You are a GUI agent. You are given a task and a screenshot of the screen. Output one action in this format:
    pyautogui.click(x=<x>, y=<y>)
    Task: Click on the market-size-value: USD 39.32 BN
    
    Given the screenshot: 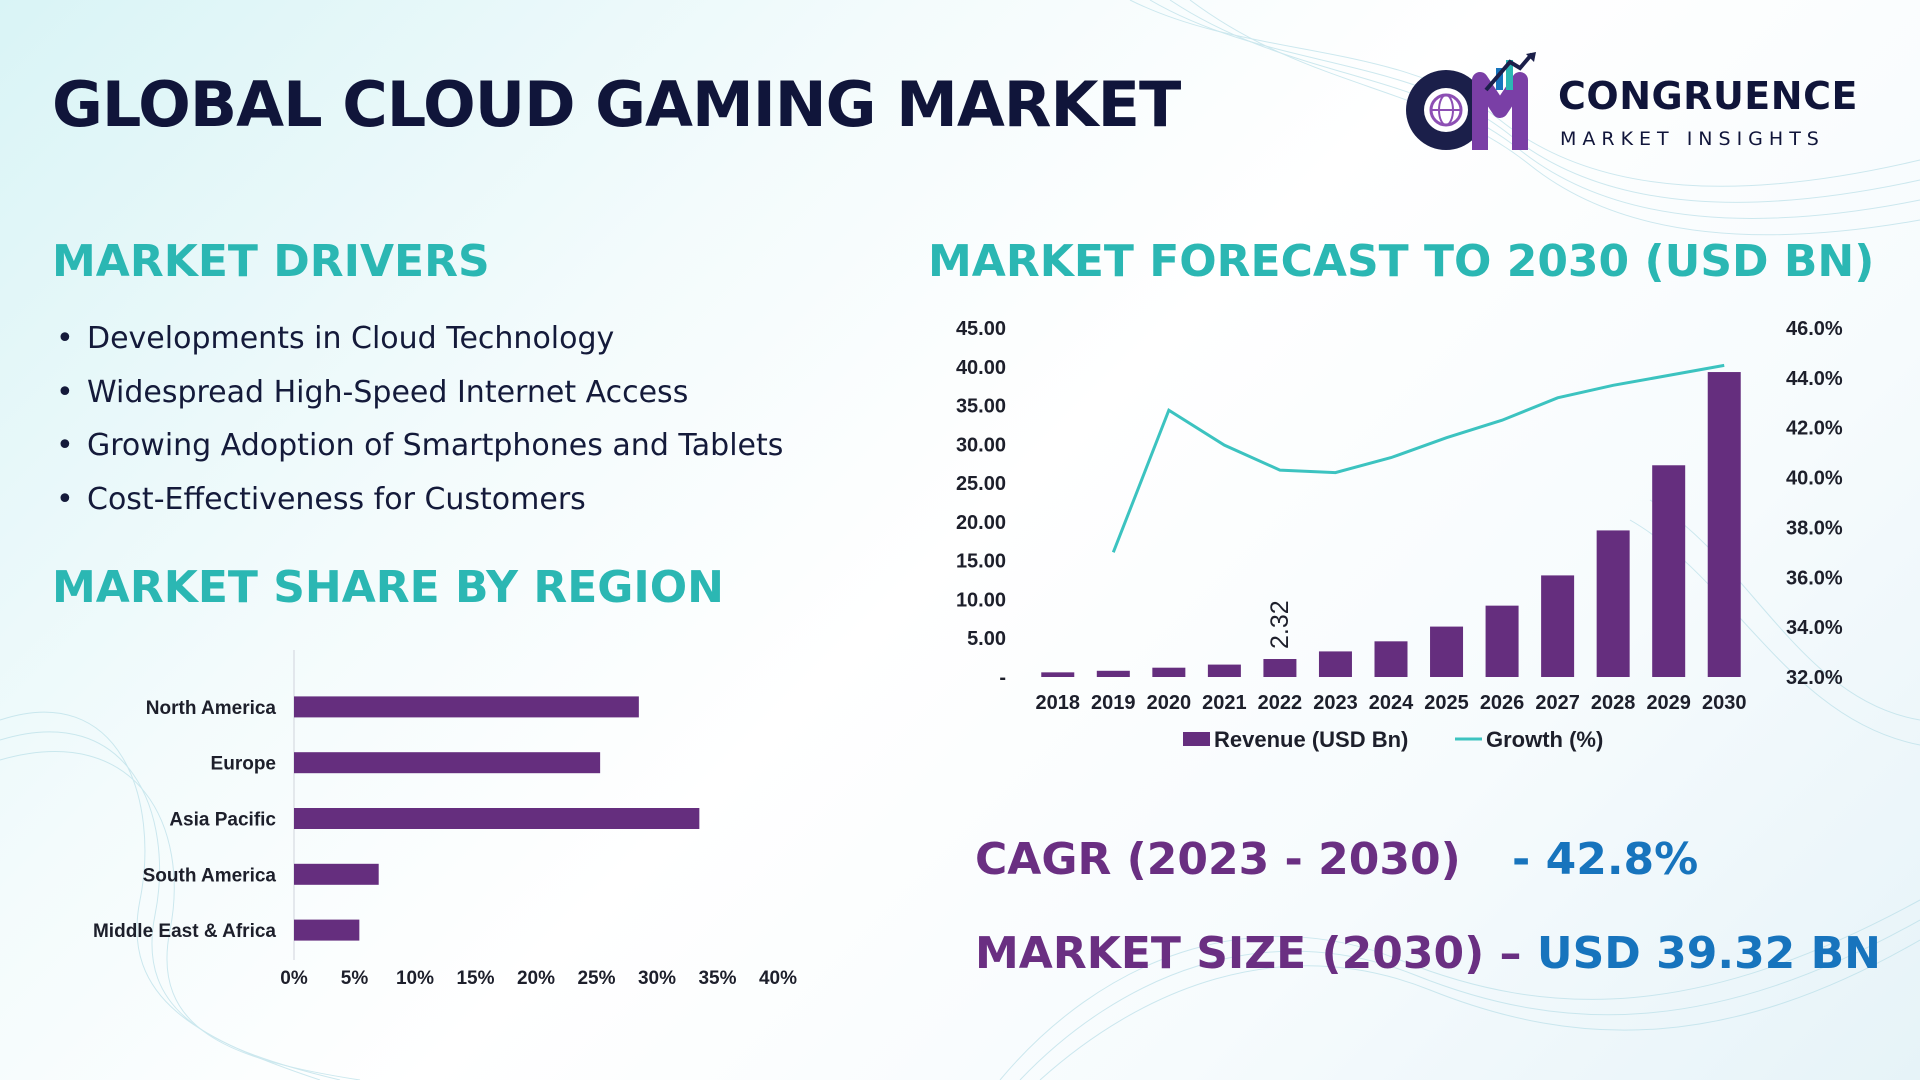 What is the action you would take?
    pyautogui.click(x=1708, y=953)
    